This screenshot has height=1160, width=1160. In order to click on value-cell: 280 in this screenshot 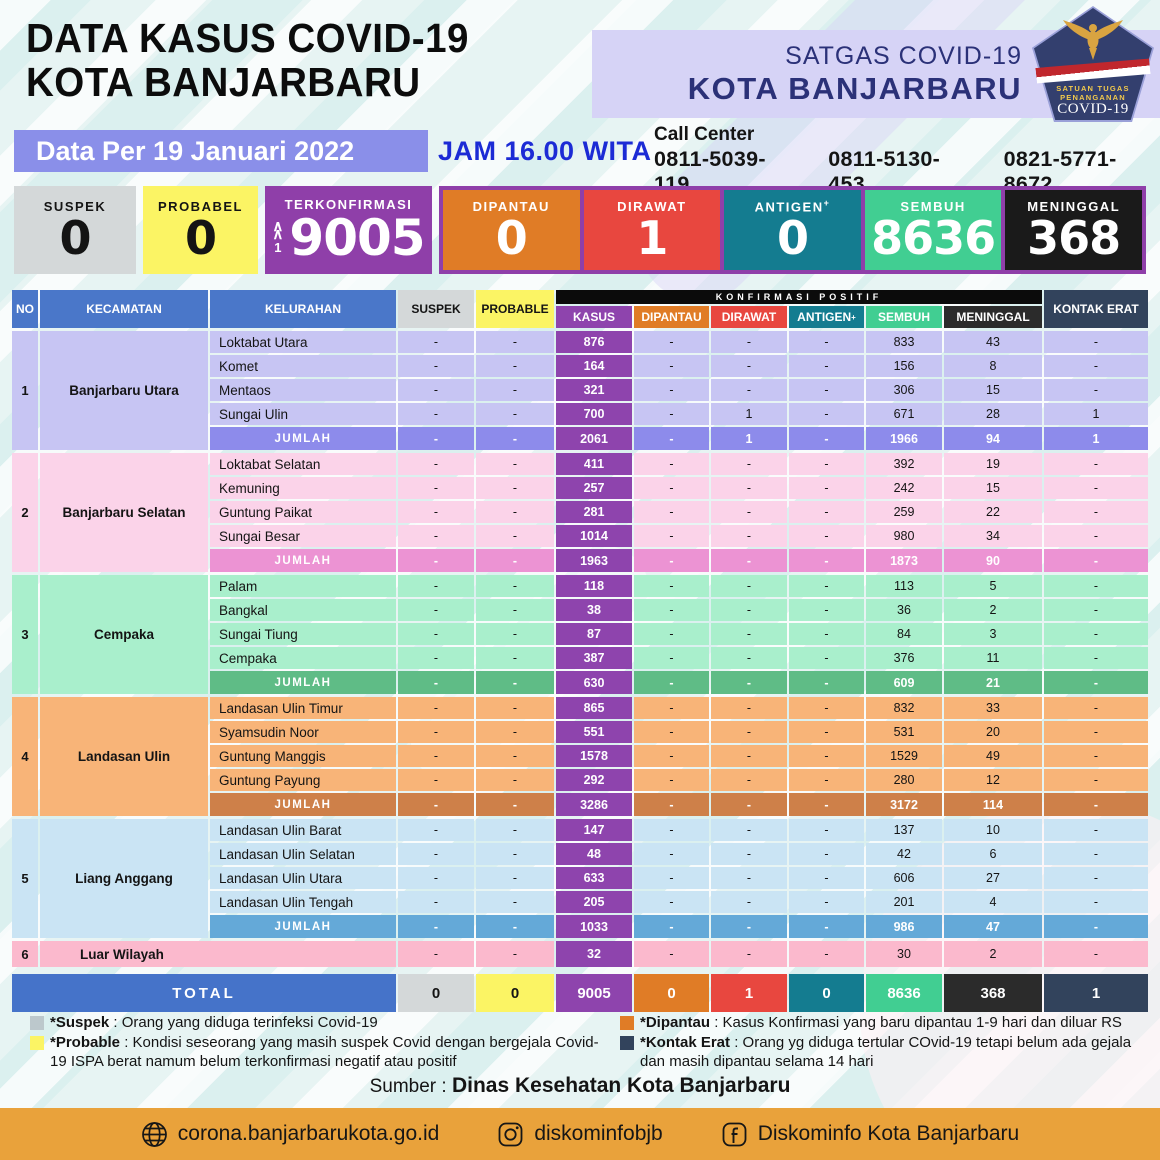, I will do `click(904, 780)`.